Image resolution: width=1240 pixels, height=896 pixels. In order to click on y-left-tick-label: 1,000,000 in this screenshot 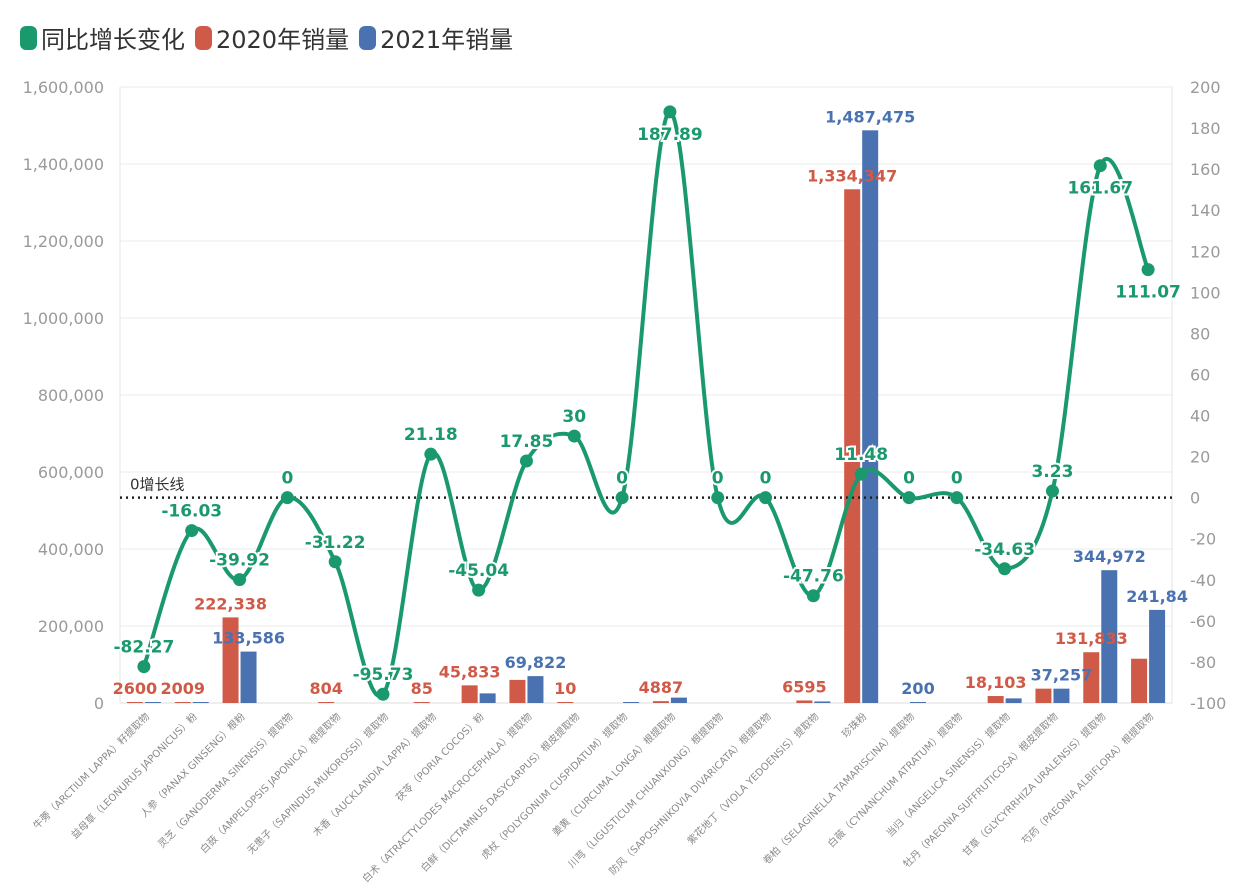, I will do `click(63, 318)`.